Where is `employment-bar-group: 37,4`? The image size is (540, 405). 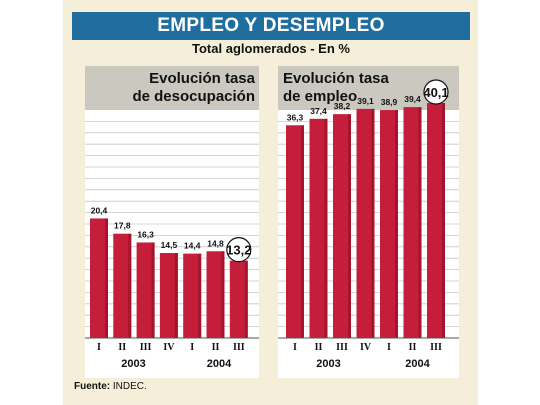
employment-bar-group: 37,4 is located at coordinates (318, 222).